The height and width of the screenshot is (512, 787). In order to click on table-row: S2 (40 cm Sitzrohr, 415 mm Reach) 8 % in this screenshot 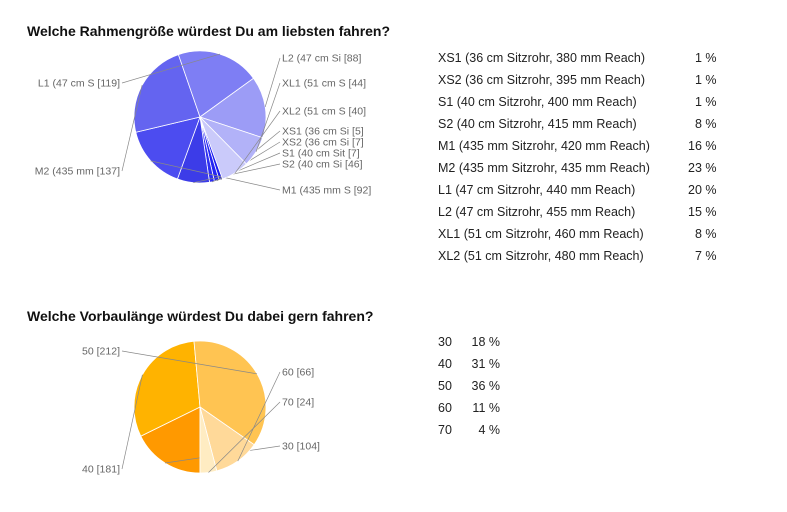, I will do `click(577, 124)`.